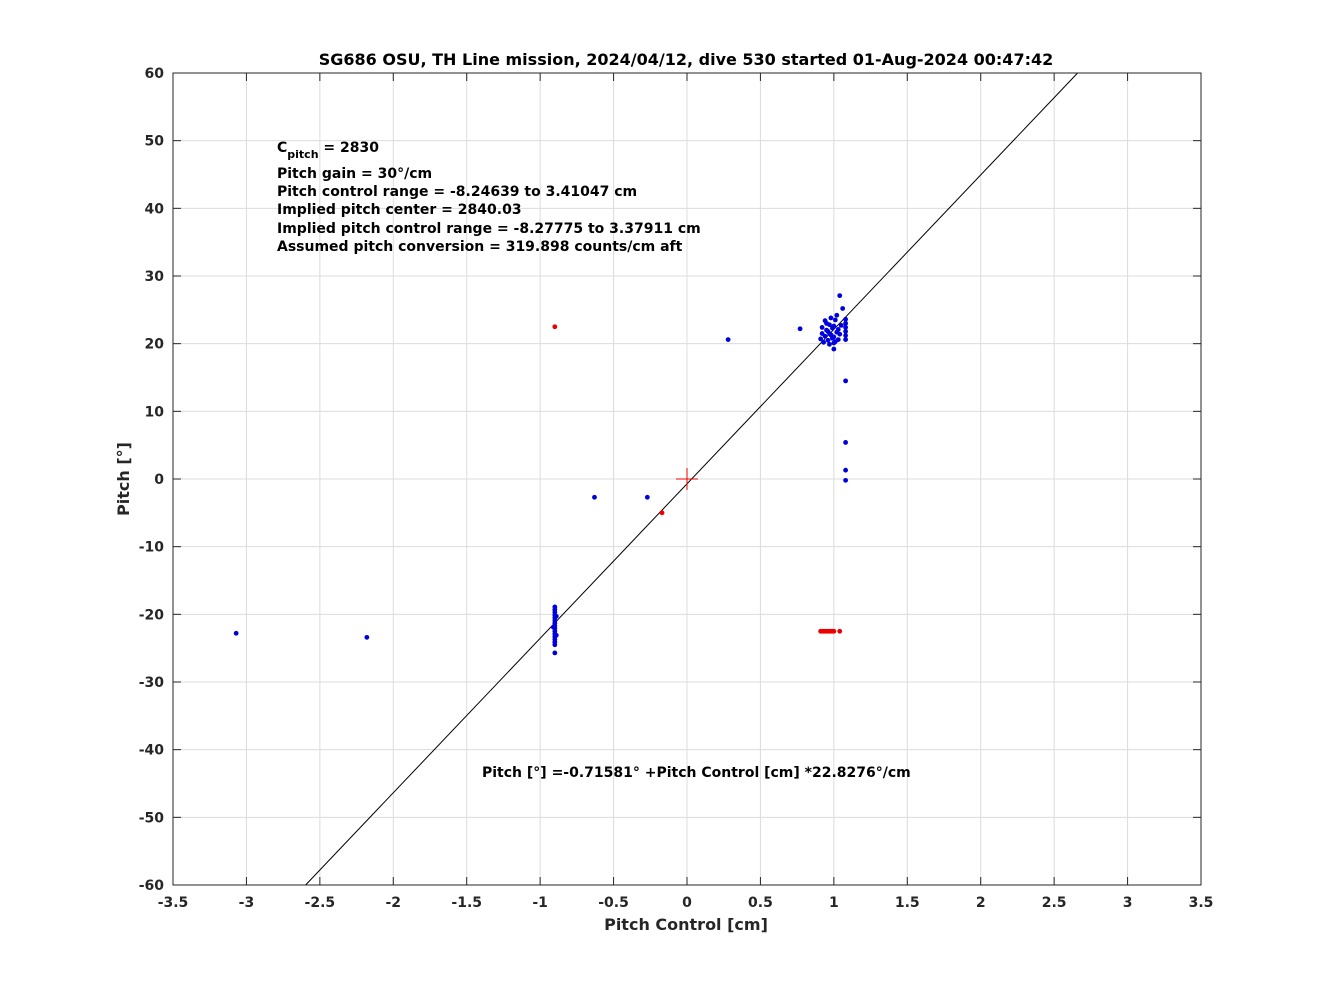  What do you see at coordinates (155, 74) in the screenshot?
I see `y-tick-label: 60` at bounding box center [155, 74].